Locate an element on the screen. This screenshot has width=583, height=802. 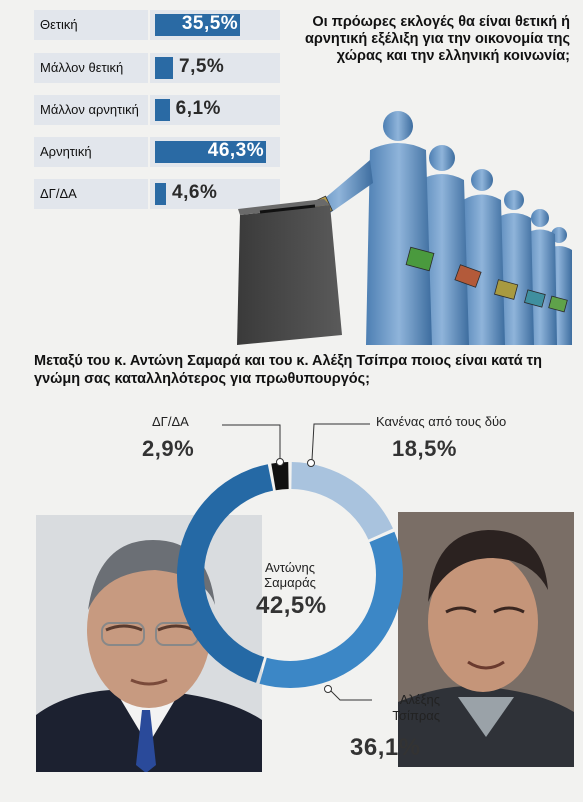
bar-category-label: Μάλλον αρνητική is located at coordinates (91, 110).